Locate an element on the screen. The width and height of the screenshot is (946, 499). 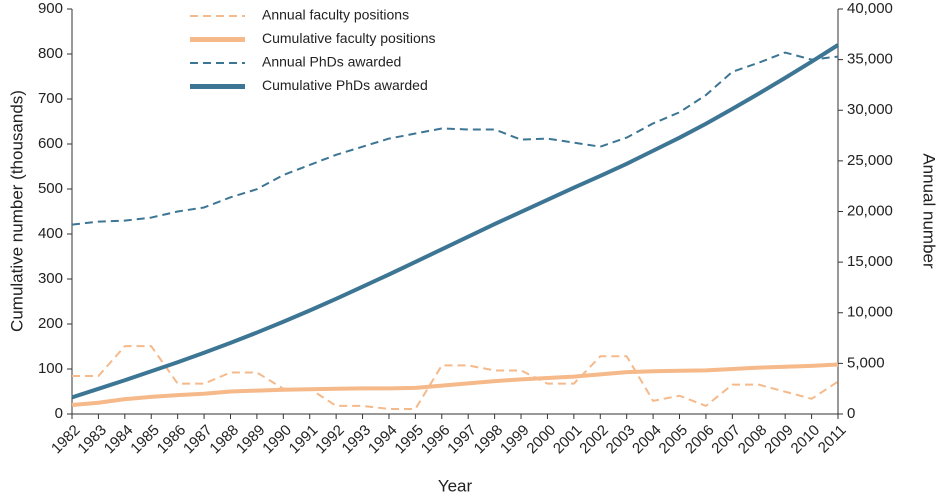
x-tick-label: 1983 is located at coordinates (92, 440).